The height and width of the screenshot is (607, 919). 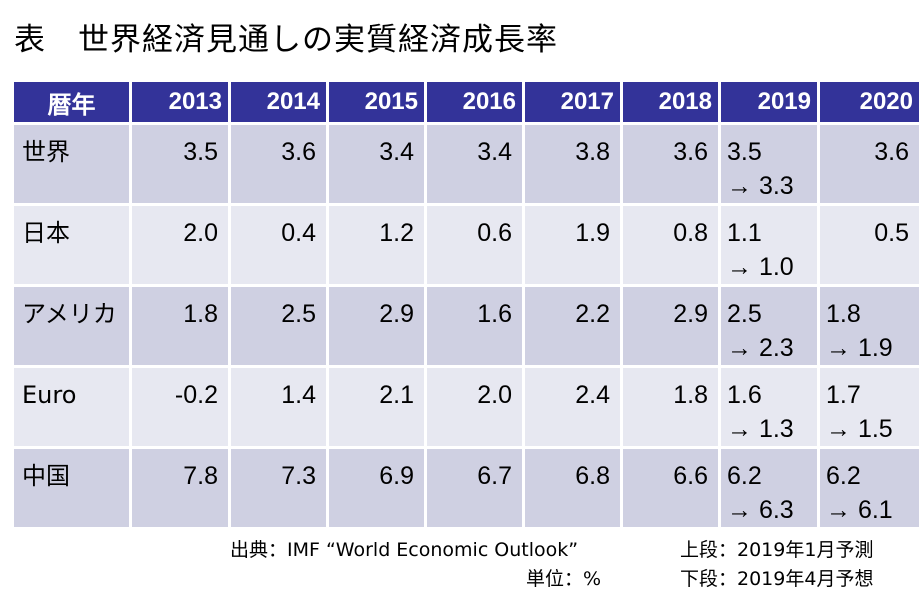 What do you see at coordinates (744, 152) in the screenshot?
I see `forecast-jan: 3.5` at bounding box center [744, 152].